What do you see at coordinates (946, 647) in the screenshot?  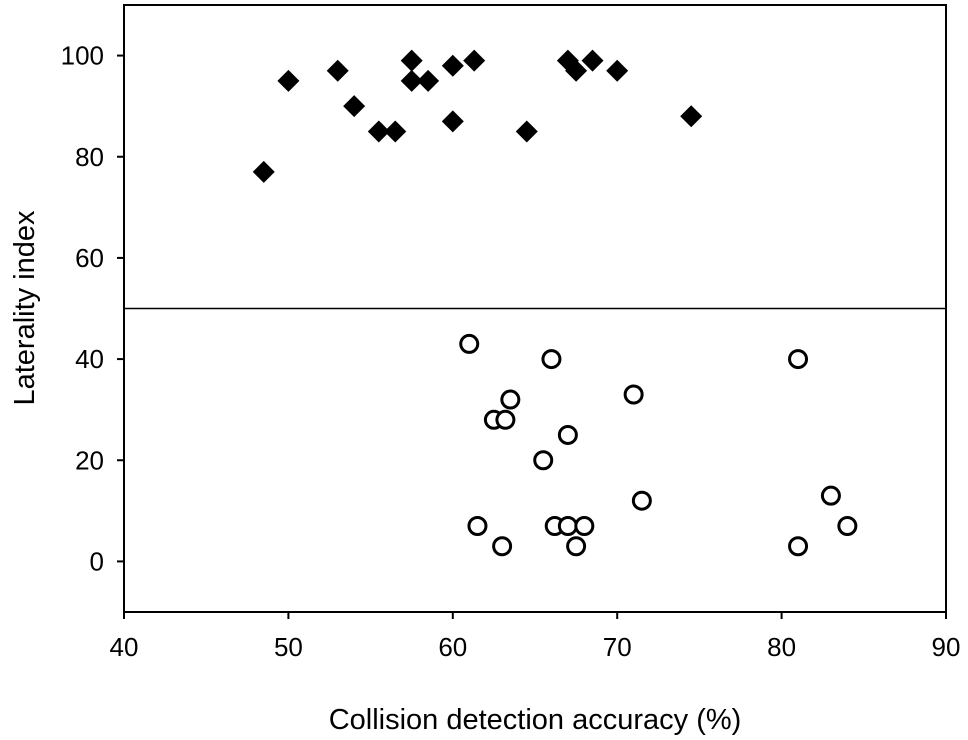 I see `x-tick-label: 90` at bounding box center [946, 647].